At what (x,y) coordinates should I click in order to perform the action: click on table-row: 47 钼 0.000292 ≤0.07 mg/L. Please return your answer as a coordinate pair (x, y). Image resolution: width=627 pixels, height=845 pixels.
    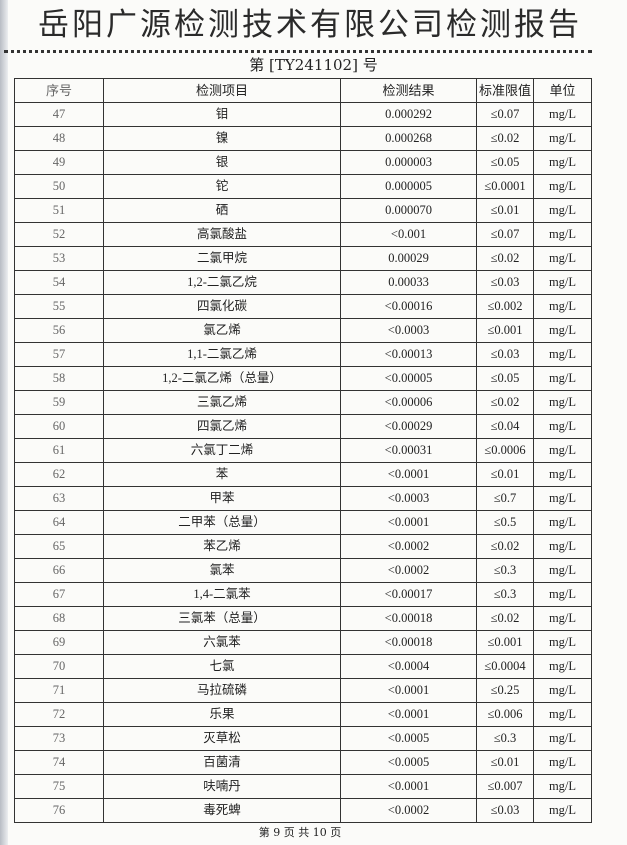
    Looking at the image, I should click on (303, 114).